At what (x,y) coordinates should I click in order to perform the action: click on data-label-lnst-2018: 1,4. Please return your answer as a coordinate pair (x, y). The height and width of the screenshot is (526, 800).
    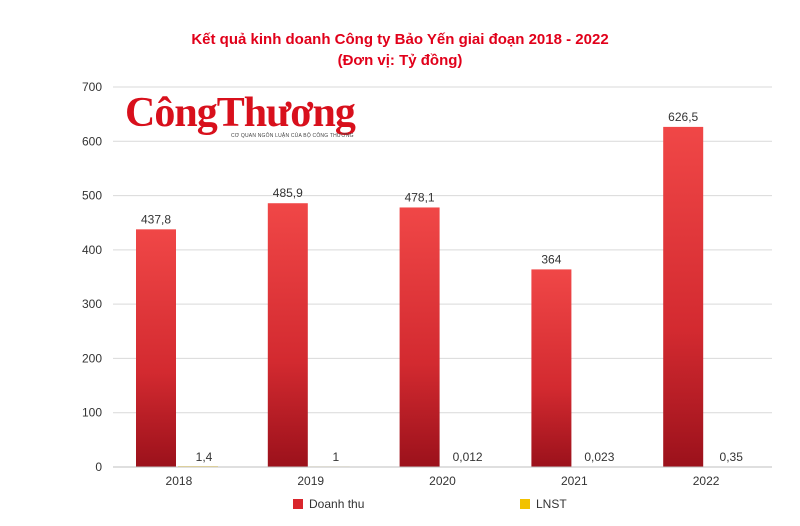
    Looking at the image, I should click on (204, 457).